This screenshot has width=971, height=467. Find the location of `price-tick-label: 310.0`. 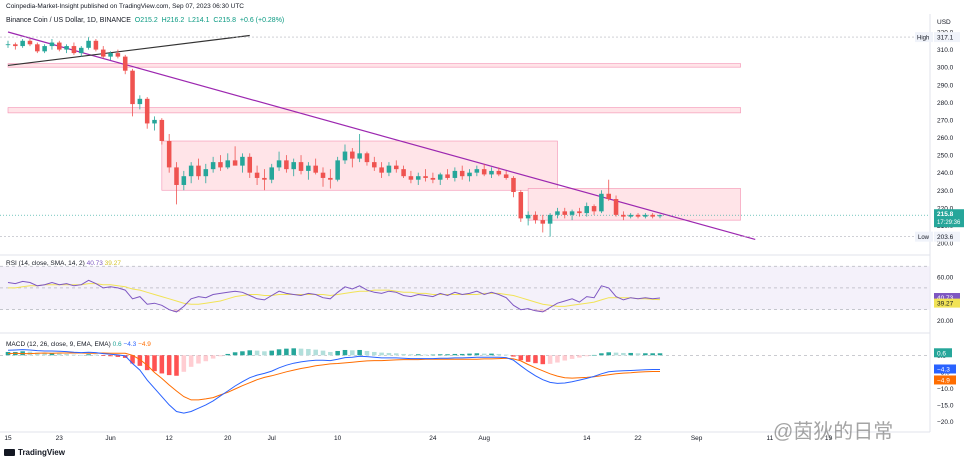

price-tick-label: 310.0 is located at coordinates (945, 50).